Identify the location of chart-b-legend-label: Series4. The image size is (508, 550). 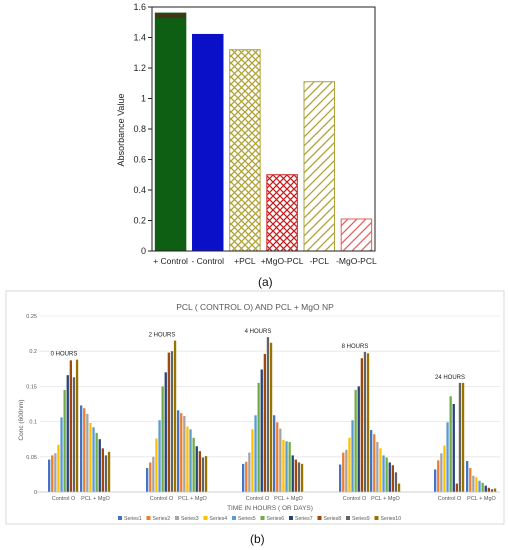
(219, 519).